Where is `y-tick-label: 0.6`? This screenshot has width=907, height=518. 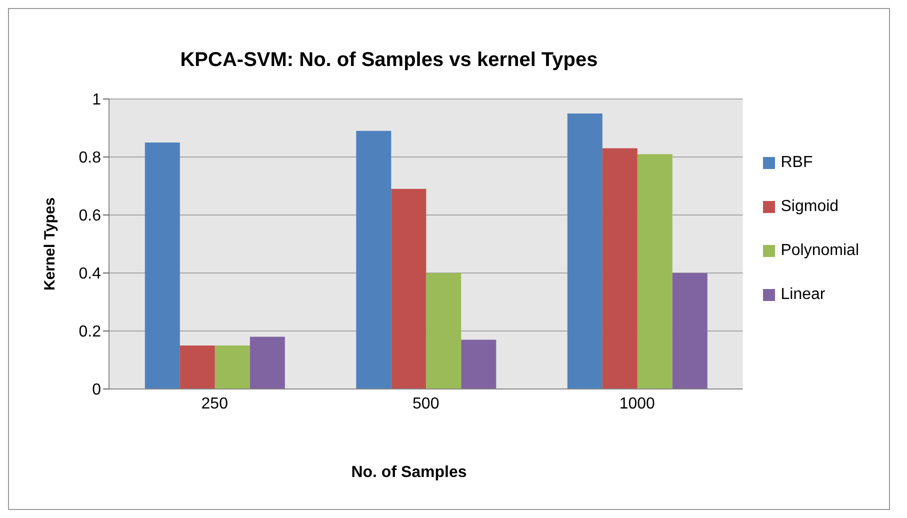 y-tick-label: 0.6 is located at coordinates (90, 216).